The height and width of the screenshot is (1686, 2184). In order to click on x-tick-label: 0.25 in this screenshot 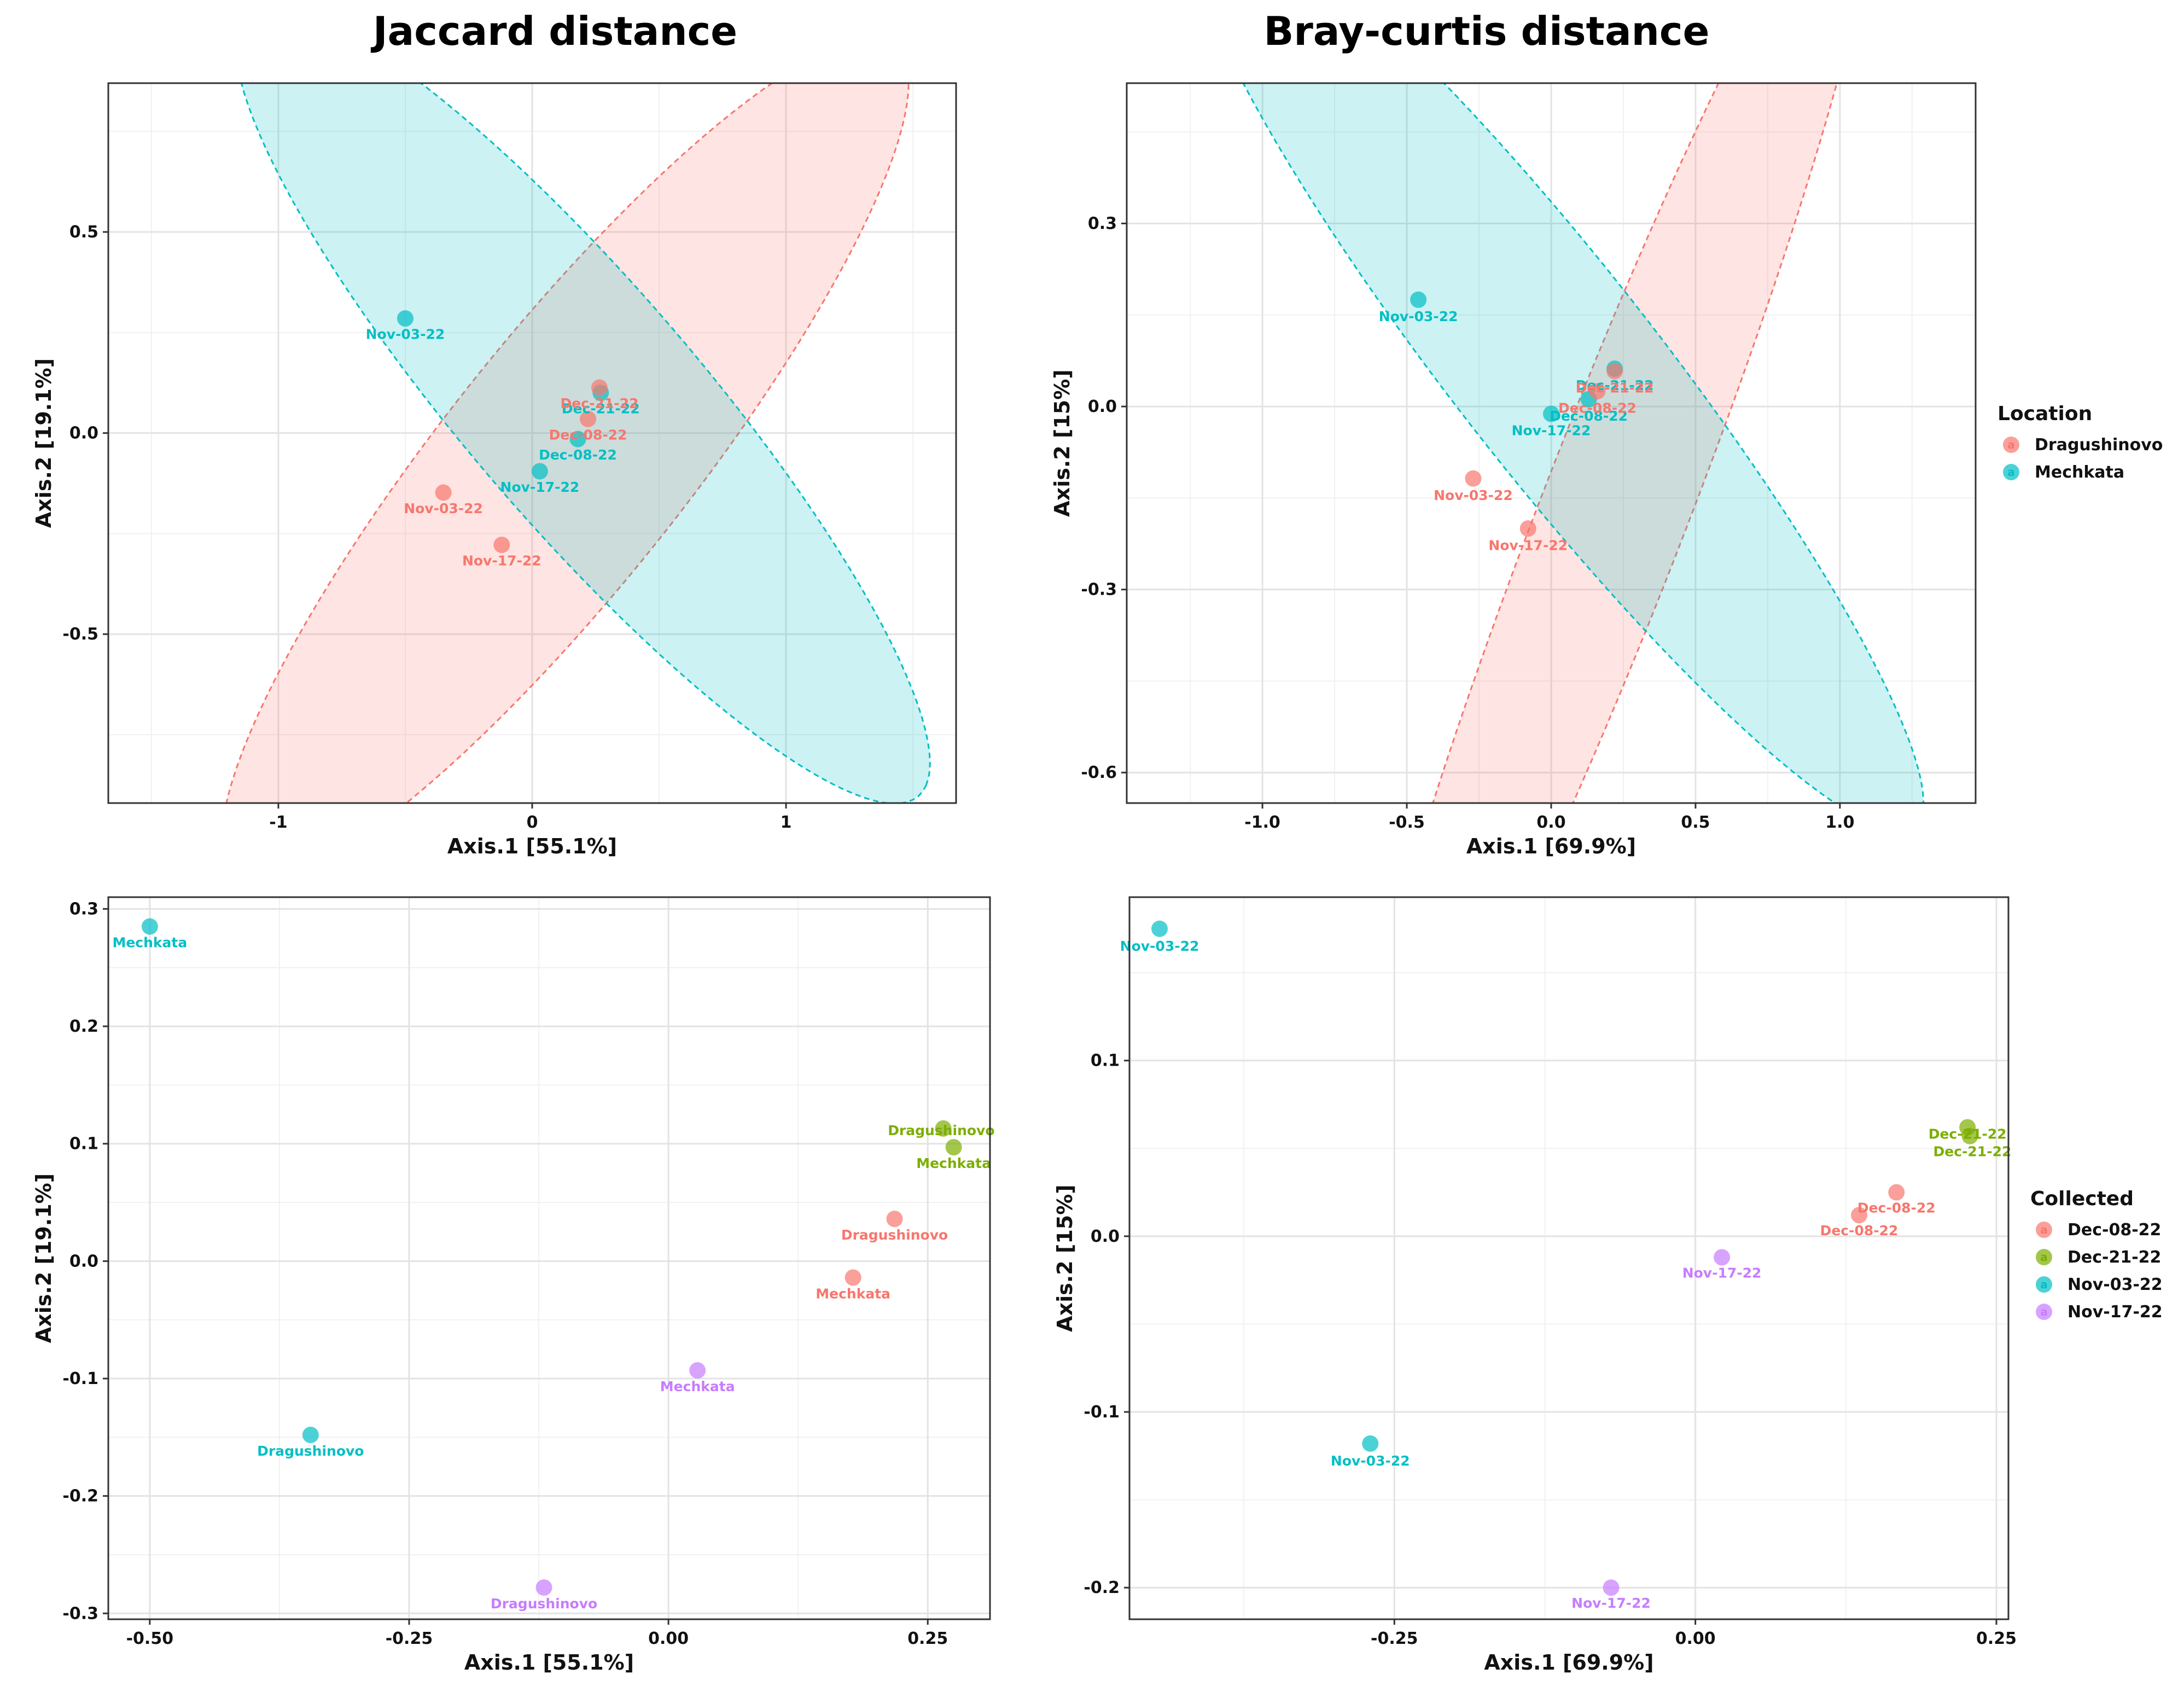, I will do `click(927, 1638)`.